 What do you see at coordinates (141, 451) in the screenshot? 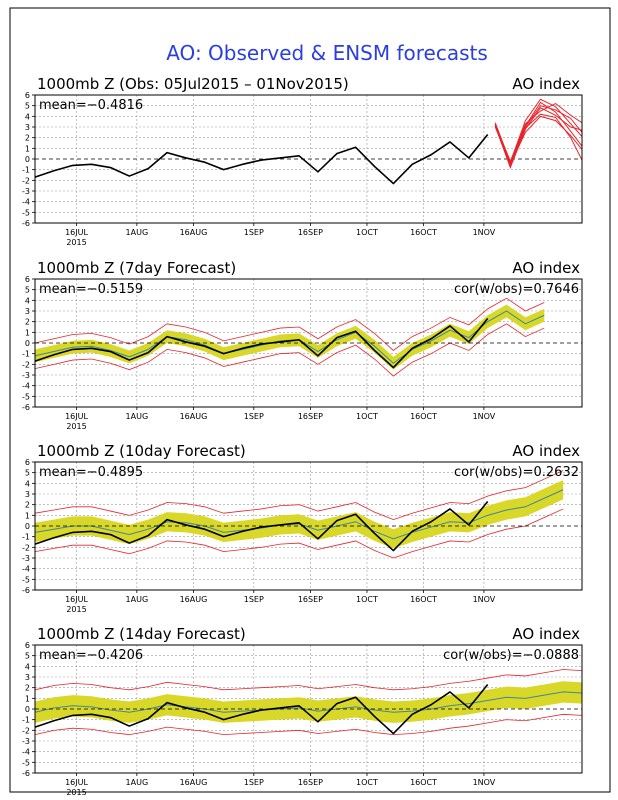
I see `panel-title: 1000mb Z (10day Forecast)` at bounding box center [141, 451].